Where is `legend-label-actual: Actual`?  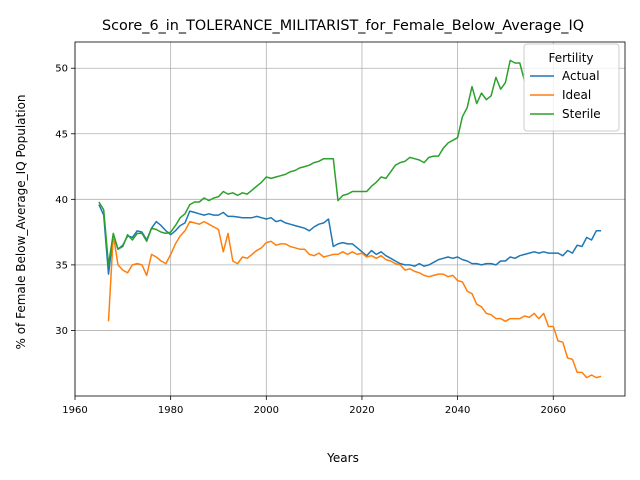 legend-label-actual: Actual is located at coordinates (581, 76).